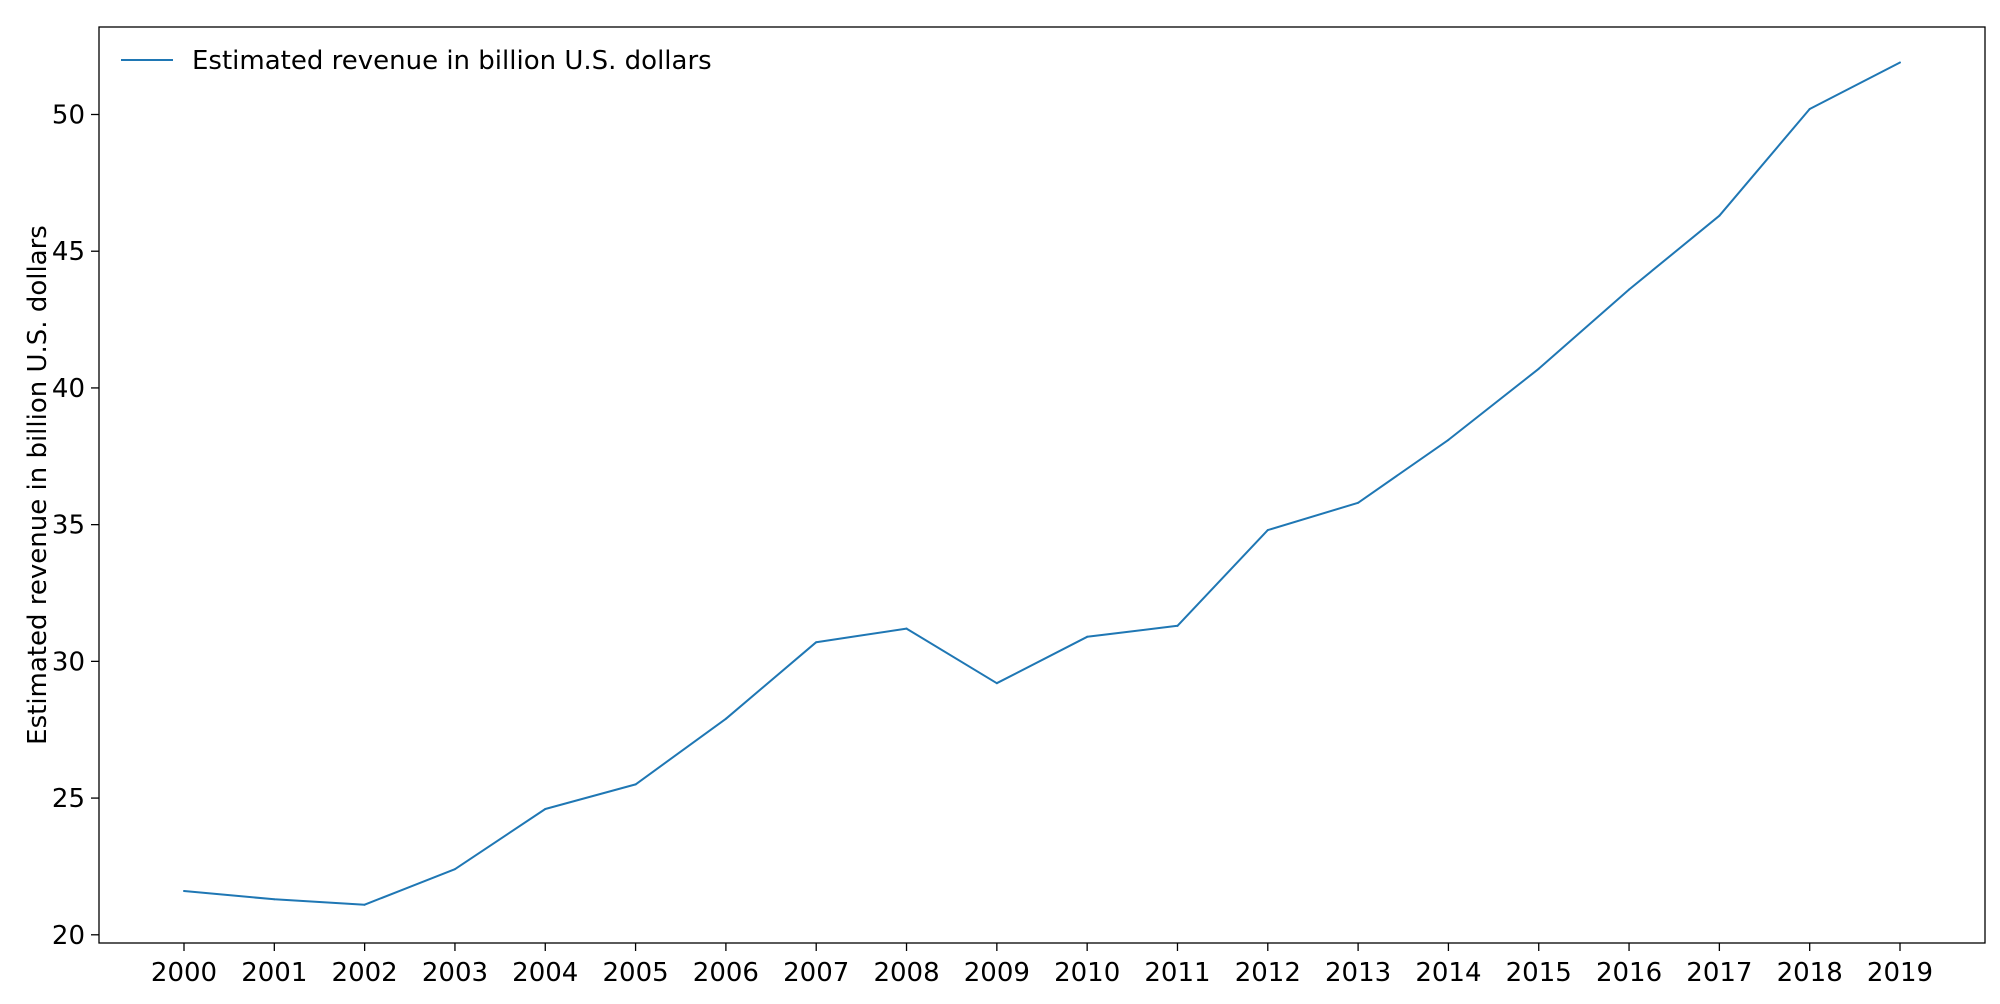 This screenshot has height=1004, width=2000. Describe the element at coordinates (635, 973) in the screenshot. I see `x-tick-label: 2005` at that location.